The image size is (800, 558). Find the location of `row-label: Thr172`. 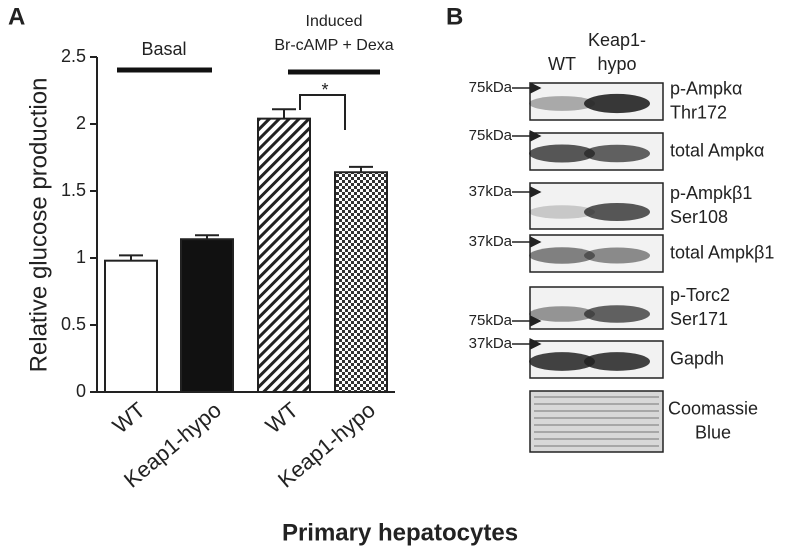

row-label: Thr172 is located at coordinates (698, 112).